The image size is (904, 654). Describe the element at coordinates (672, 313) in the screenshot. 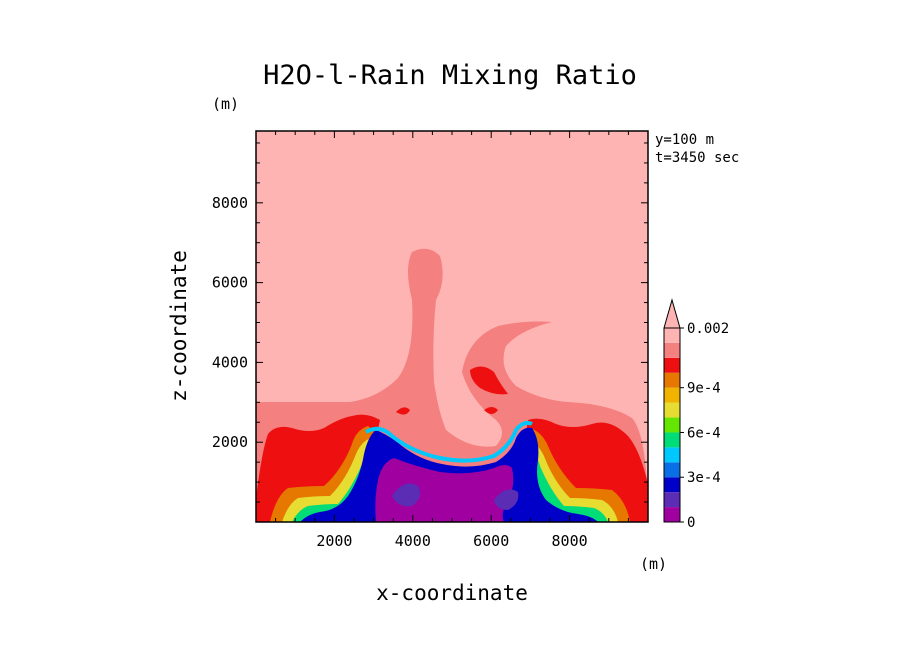

I see `colorbar-extend-triangle` at that location.